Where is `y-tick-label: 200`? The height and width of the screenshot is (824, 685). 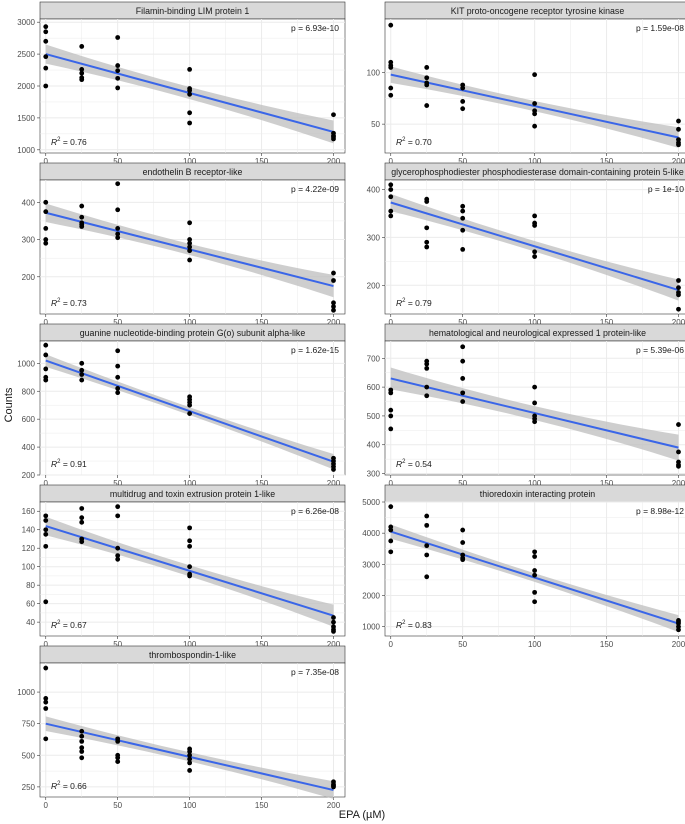 y-tick-label: 200 is located at coordinates (29, 475).